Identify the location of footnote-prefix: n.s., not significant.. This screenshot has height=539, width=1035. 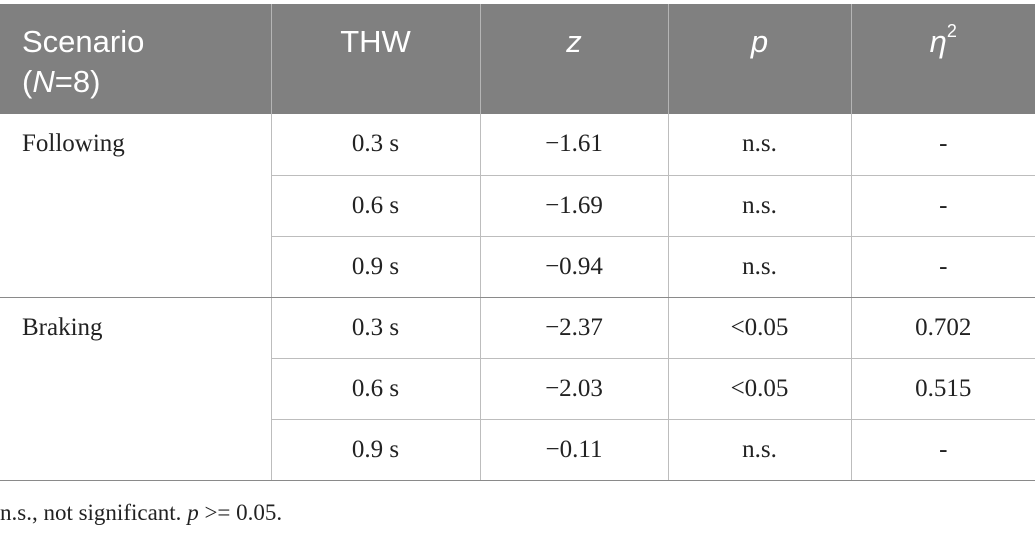
(94, 512).